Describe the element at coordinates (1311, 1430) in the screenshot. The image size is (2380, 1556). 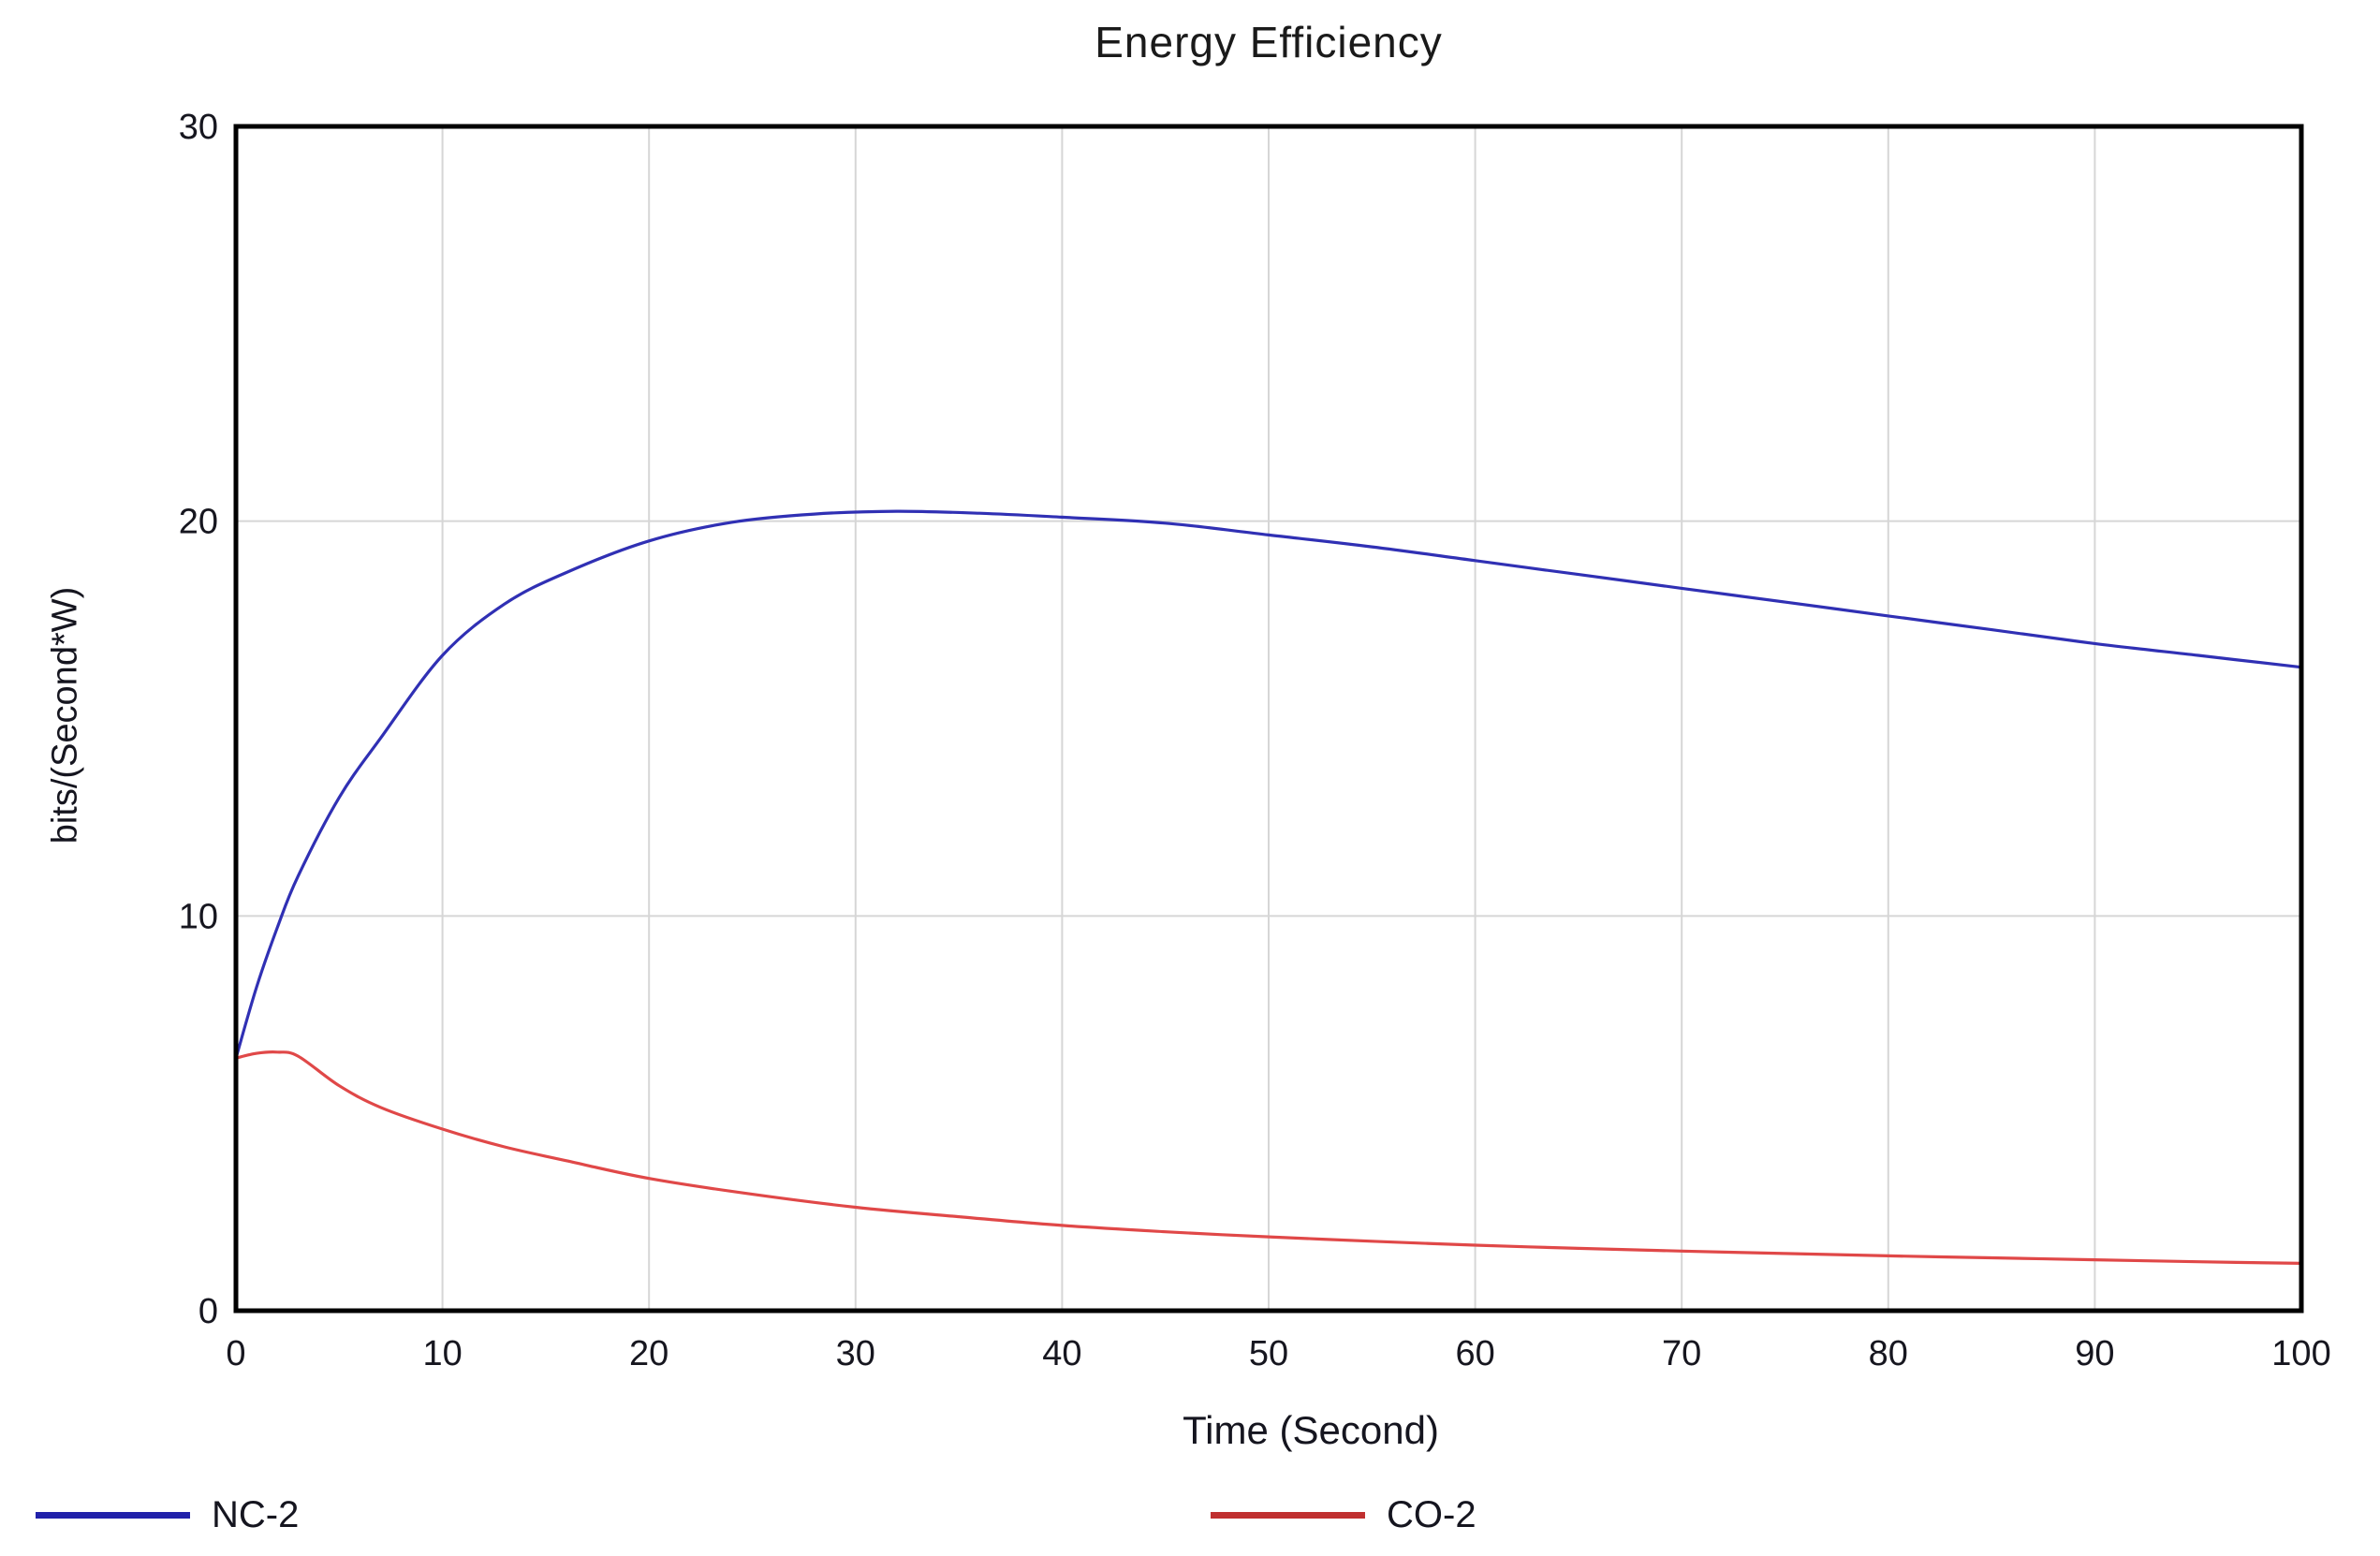
I see `x-axis-label: Time (Second)` at that location.